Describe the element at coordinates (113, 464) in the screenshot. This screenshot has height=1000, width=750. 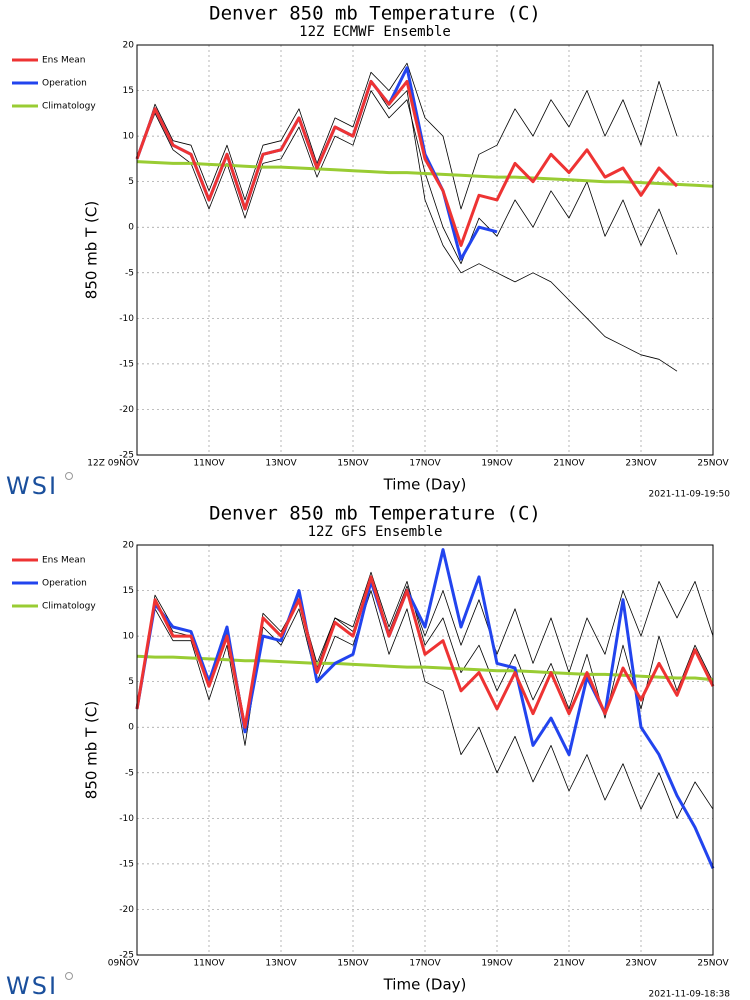
I see `x-tick-label: 12Z 09NOV` at that location.